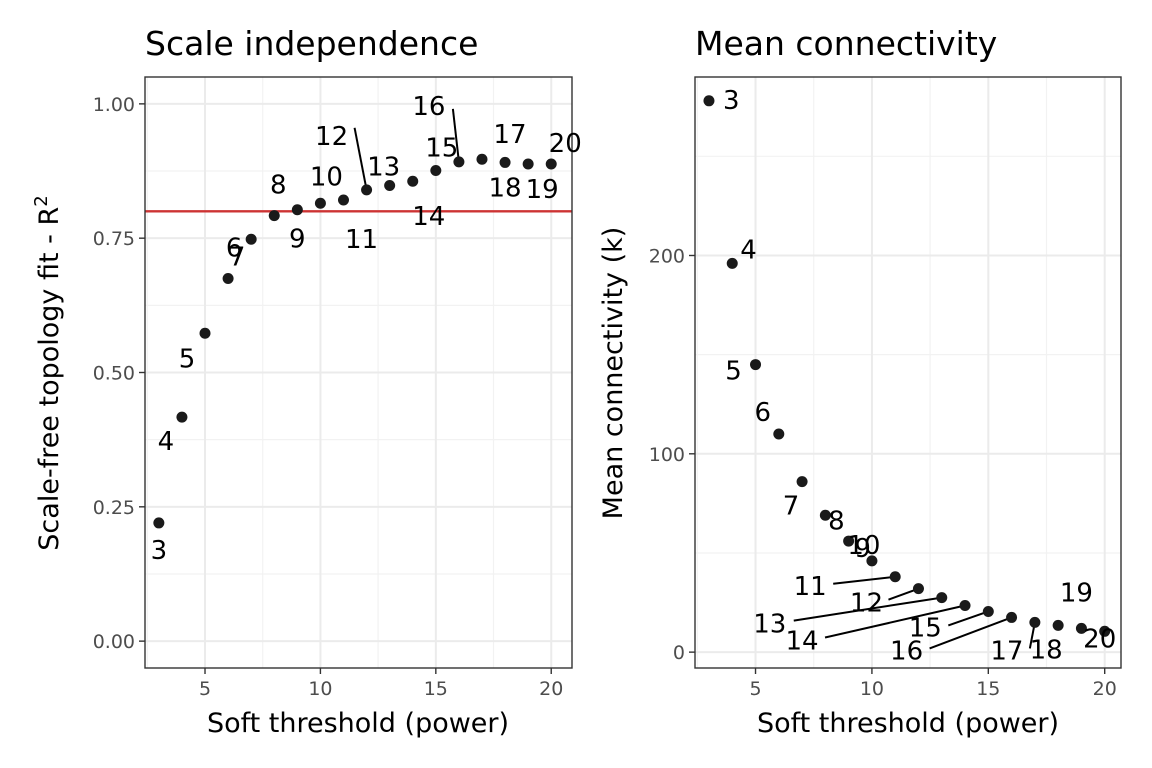  Describe the element at coordinates (205, 689) in the screenshot. I see `left-x-tick-label: 5` at that location.